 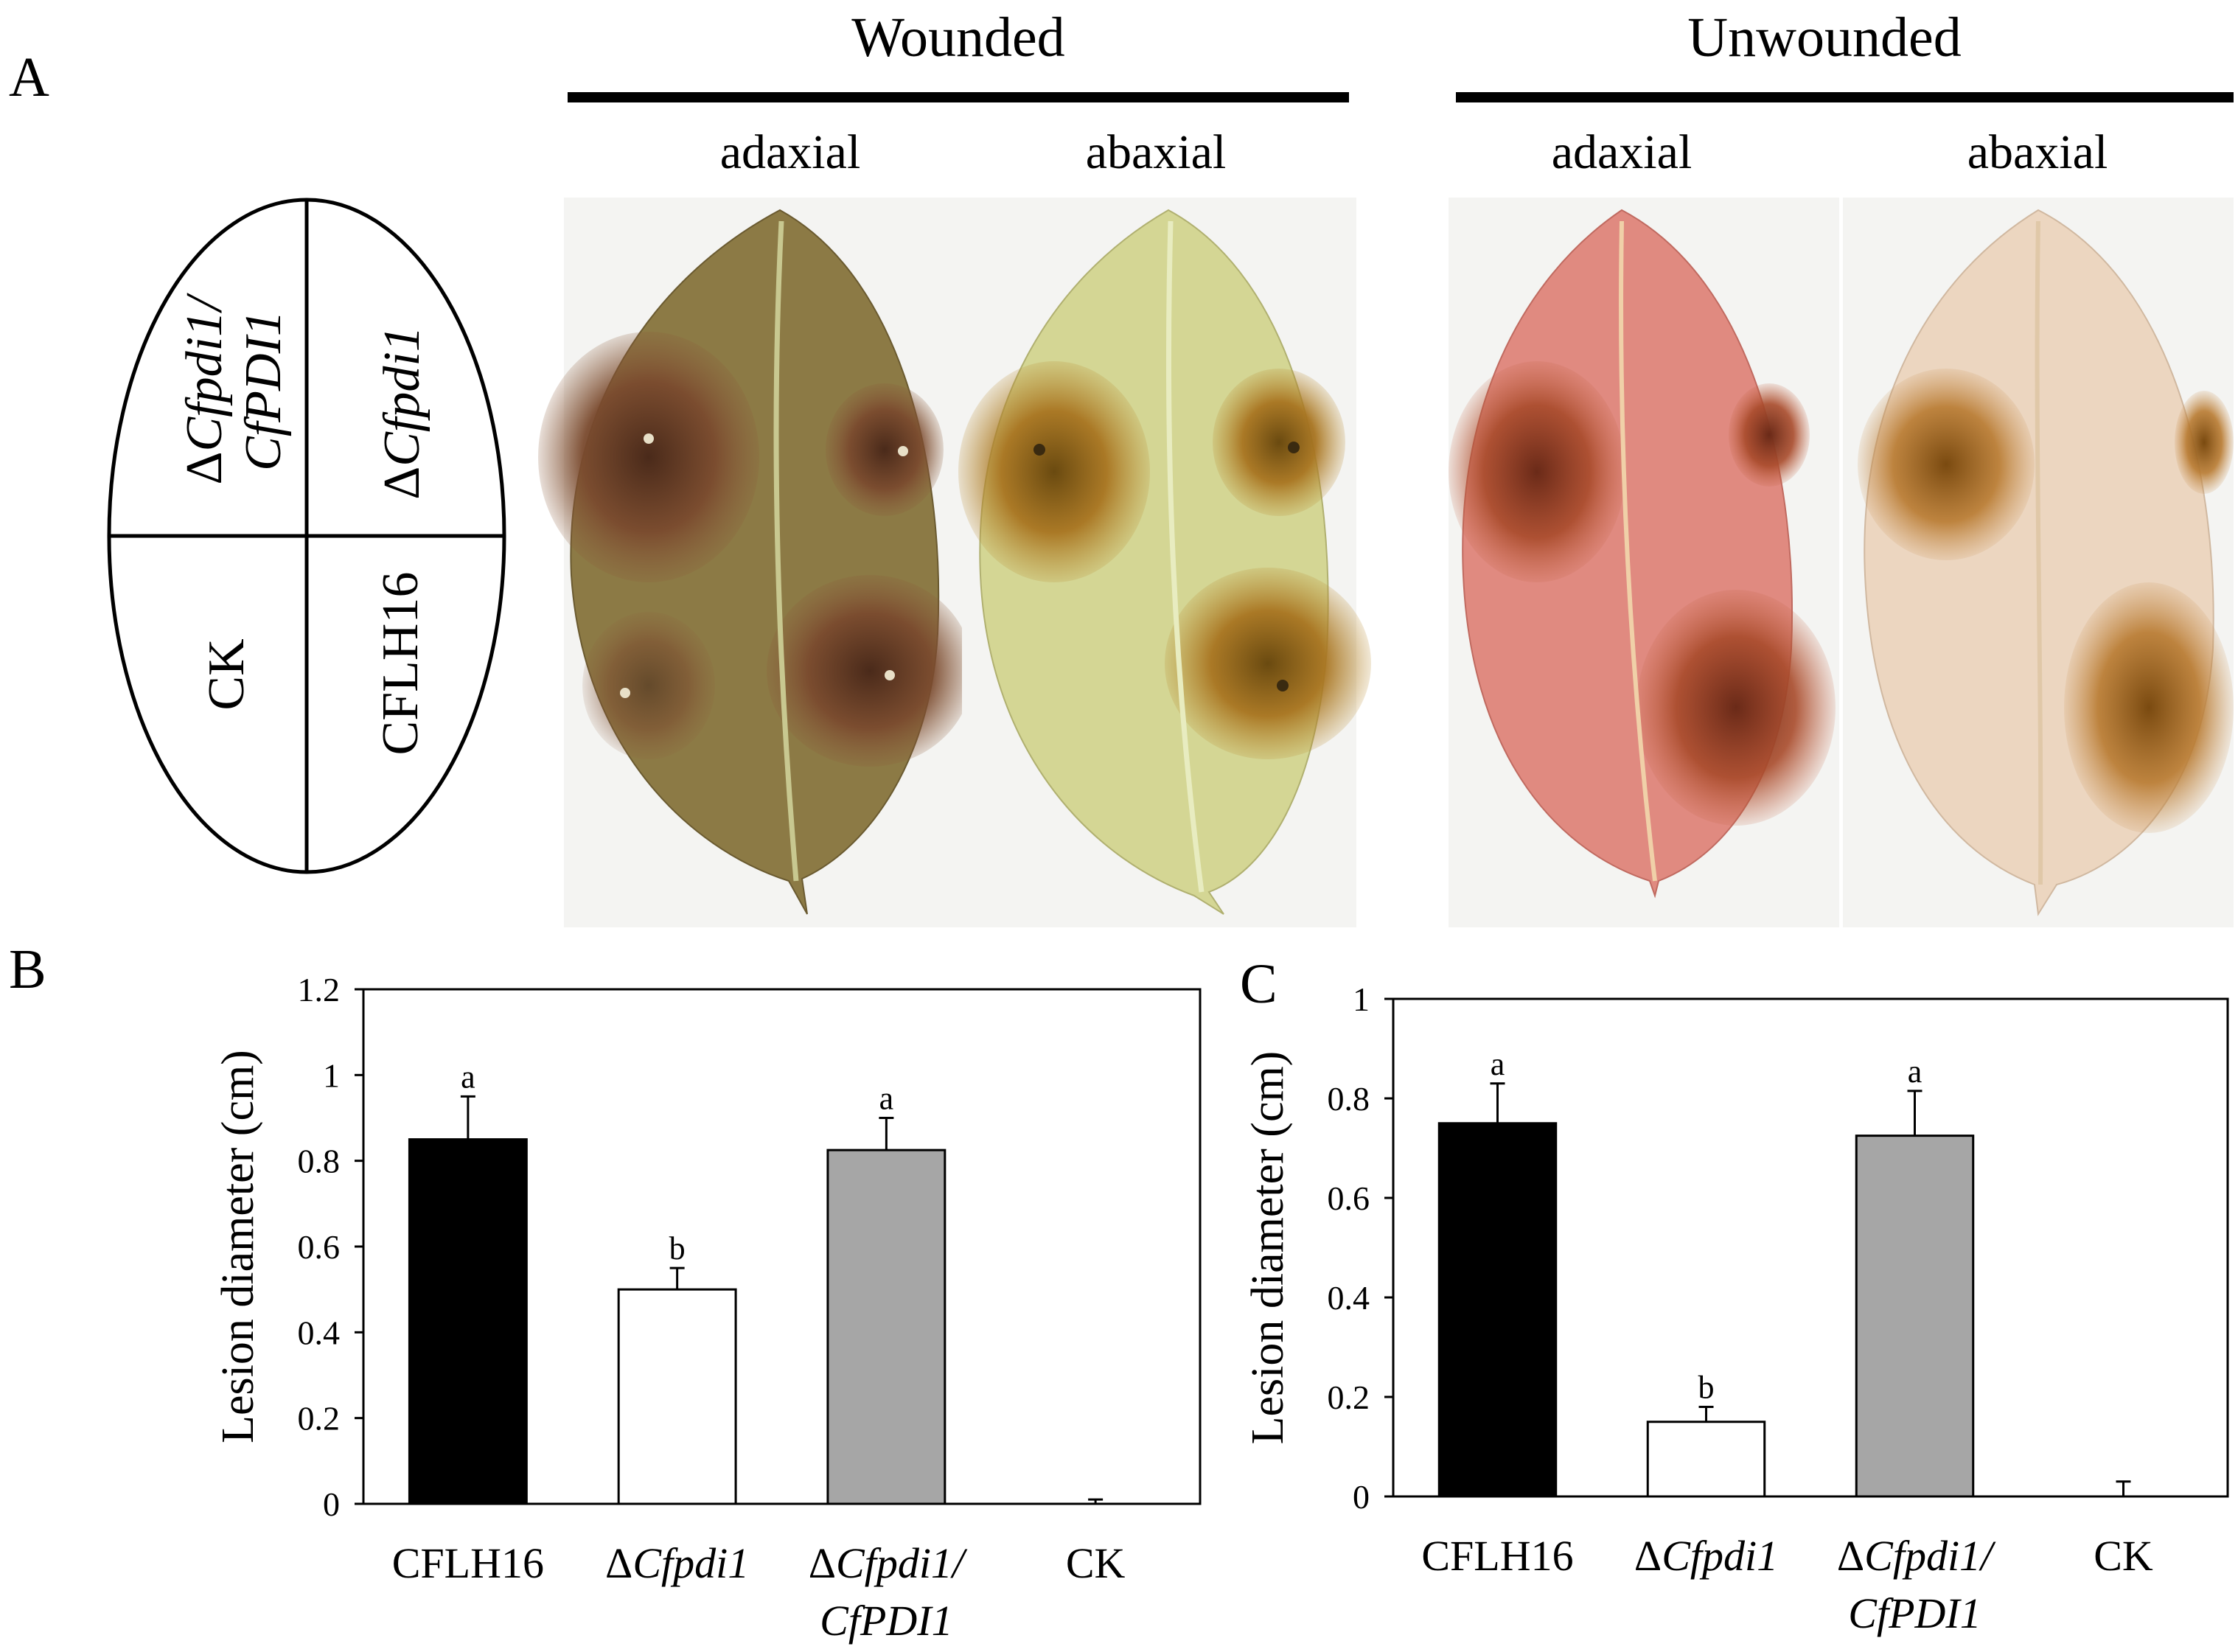 I want to click on y-tick-label: 1.2, so click(x=319, y=989).